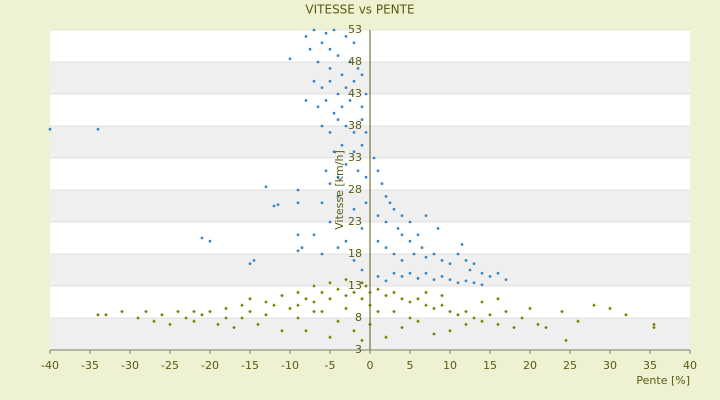  Describe the element at coordinates (355, 29) in the screenshot. I see `y-tick-label: 53` at that location.